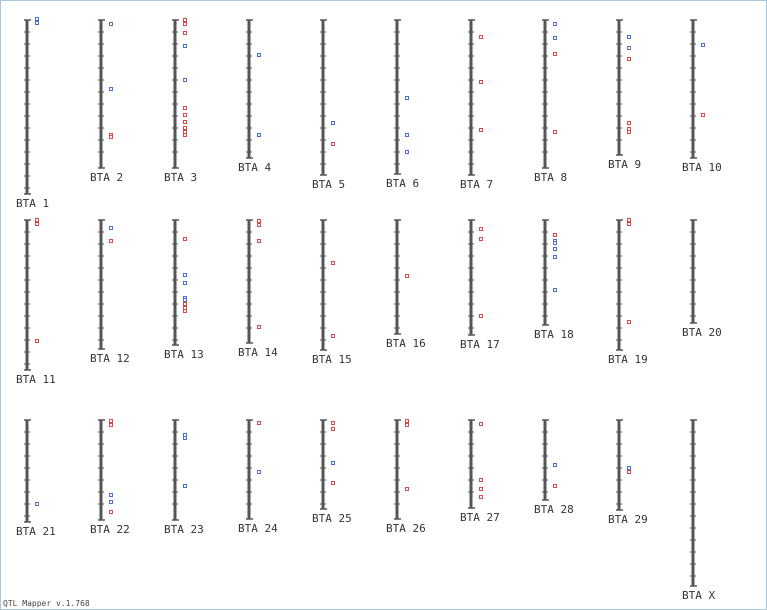 Image resolution: width=767 pixels, height=610 pixels. What do you see at coordinates (702, 167) in the screenshot?
I see `chromosome-label: BTA 10` at bounding box center [702, 167].